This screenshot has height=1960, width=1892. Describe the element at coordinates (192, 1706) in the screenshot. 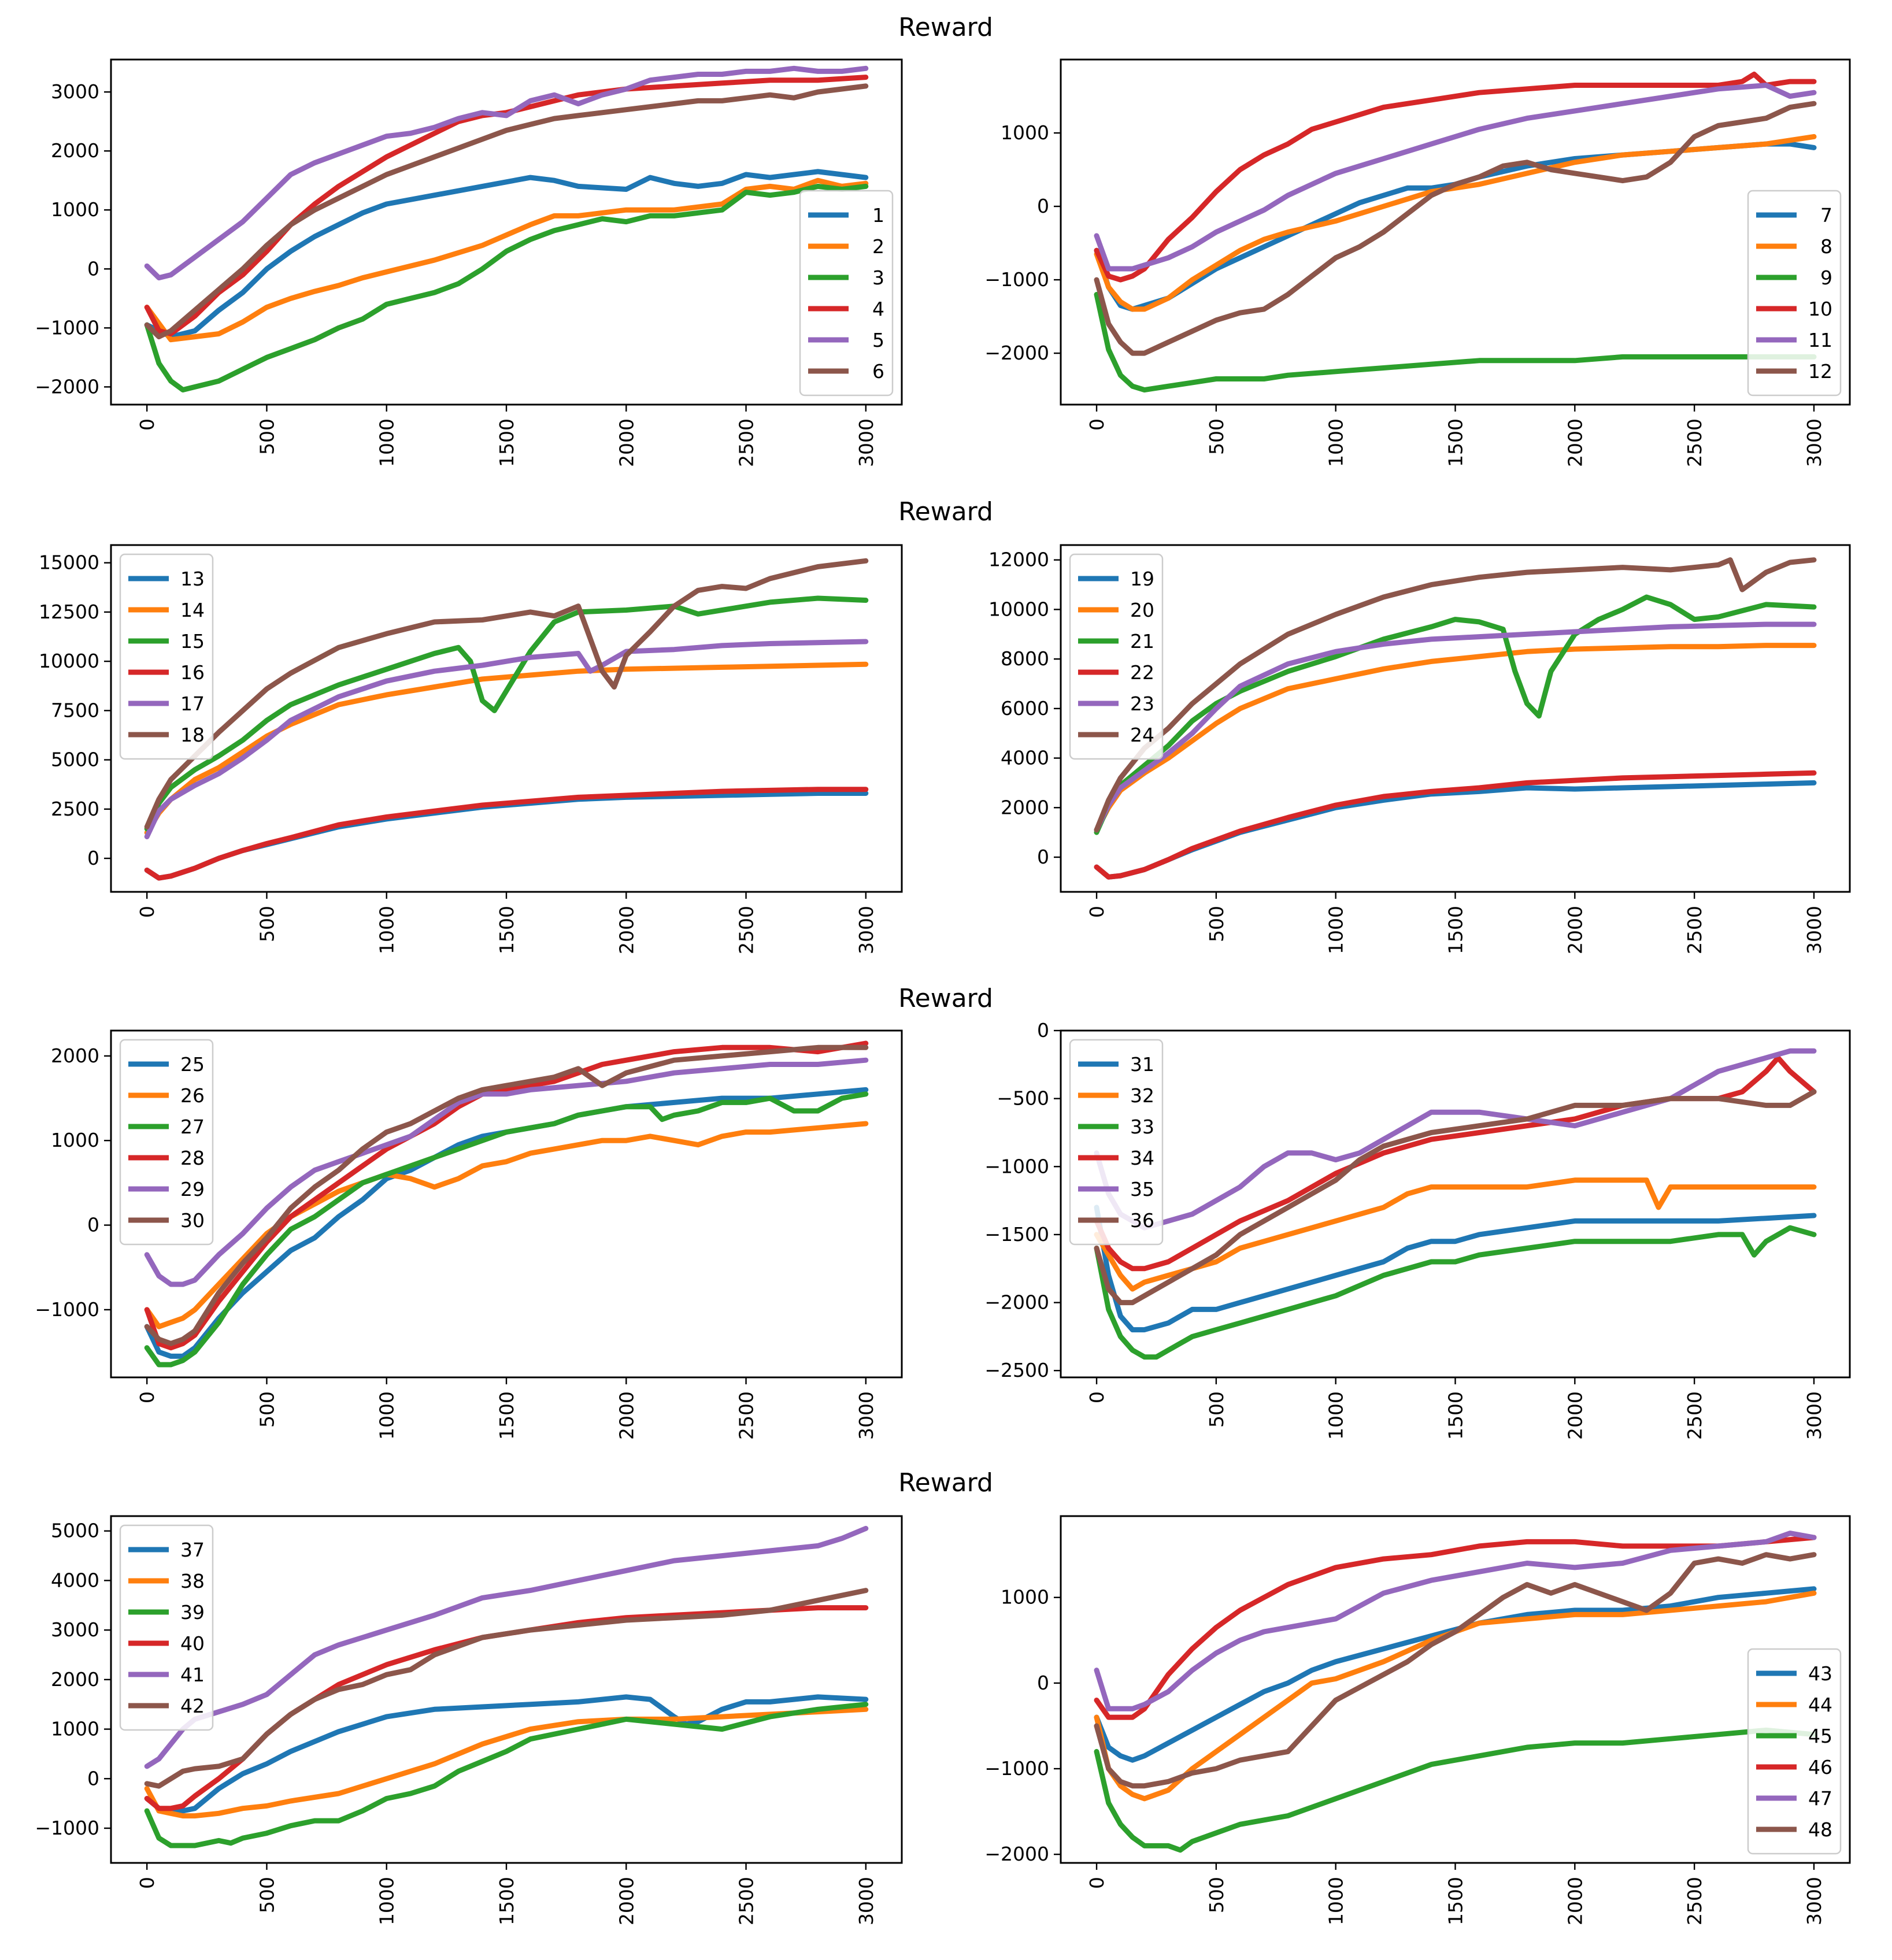

I see `legend-label-42: 42` at that location.